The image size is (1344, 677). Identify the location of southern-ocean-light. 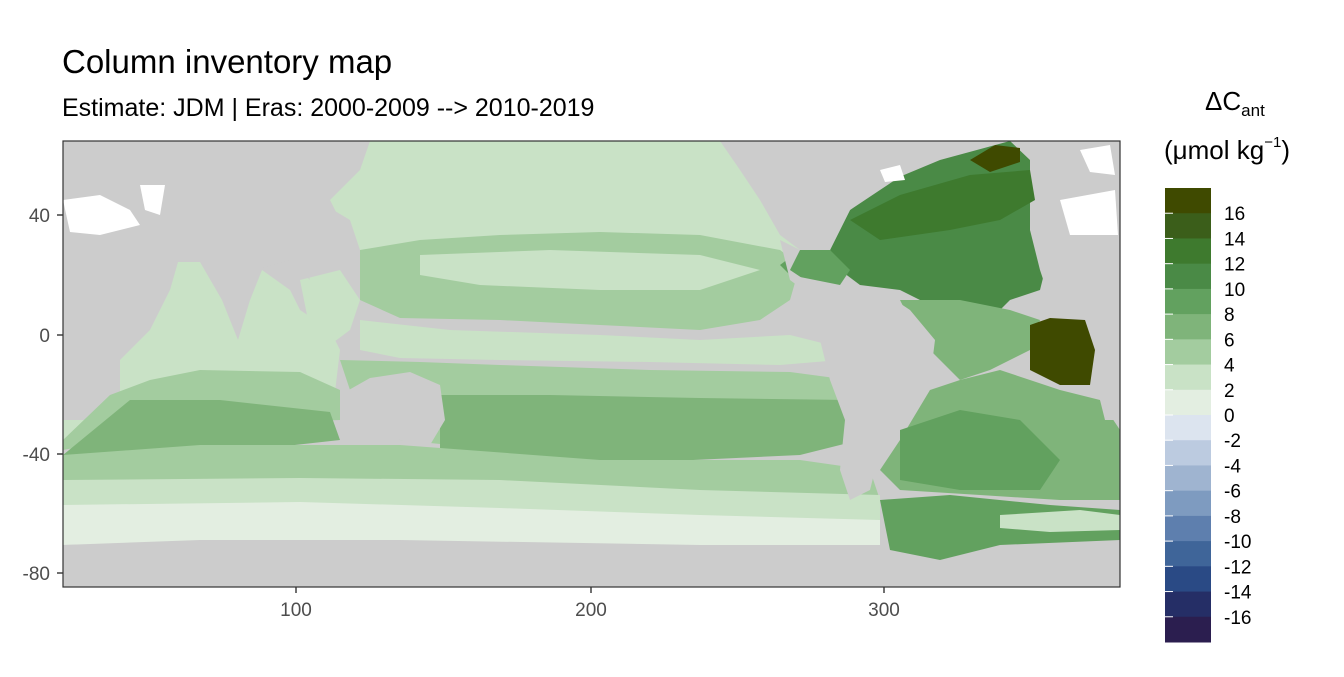
(471, 499).